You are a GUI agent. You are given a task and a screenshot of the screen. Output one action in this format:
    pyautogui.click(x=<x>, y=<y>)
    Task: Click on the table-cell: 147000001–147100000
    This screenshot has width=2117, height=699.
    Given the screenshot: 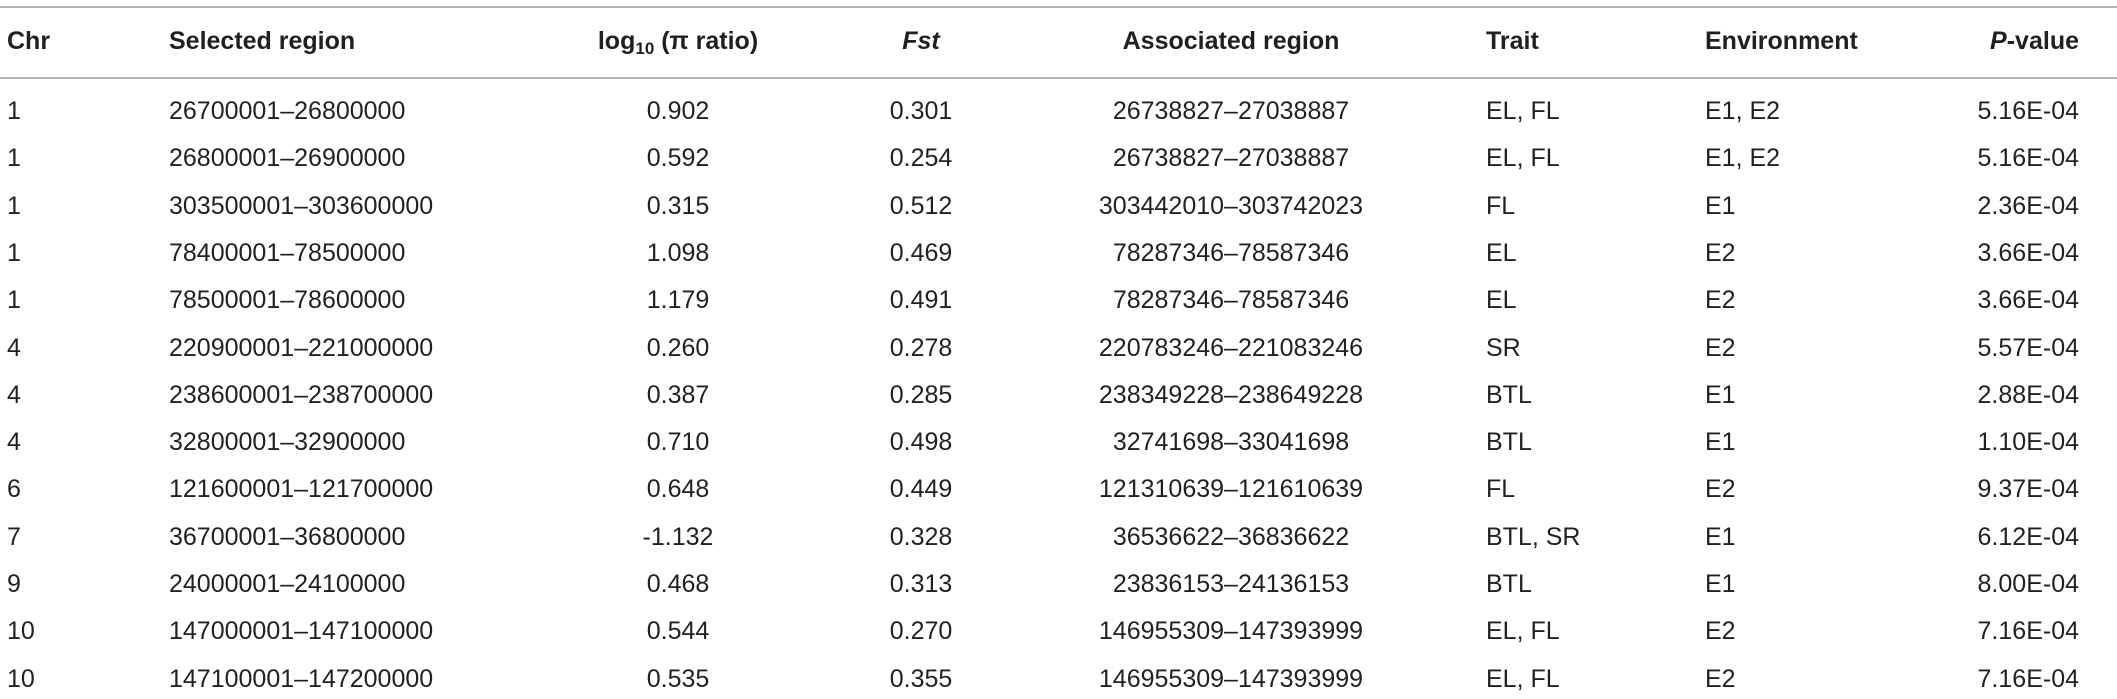 What is the action you would take?
    pyautogui.click(x=301, y=631)
    